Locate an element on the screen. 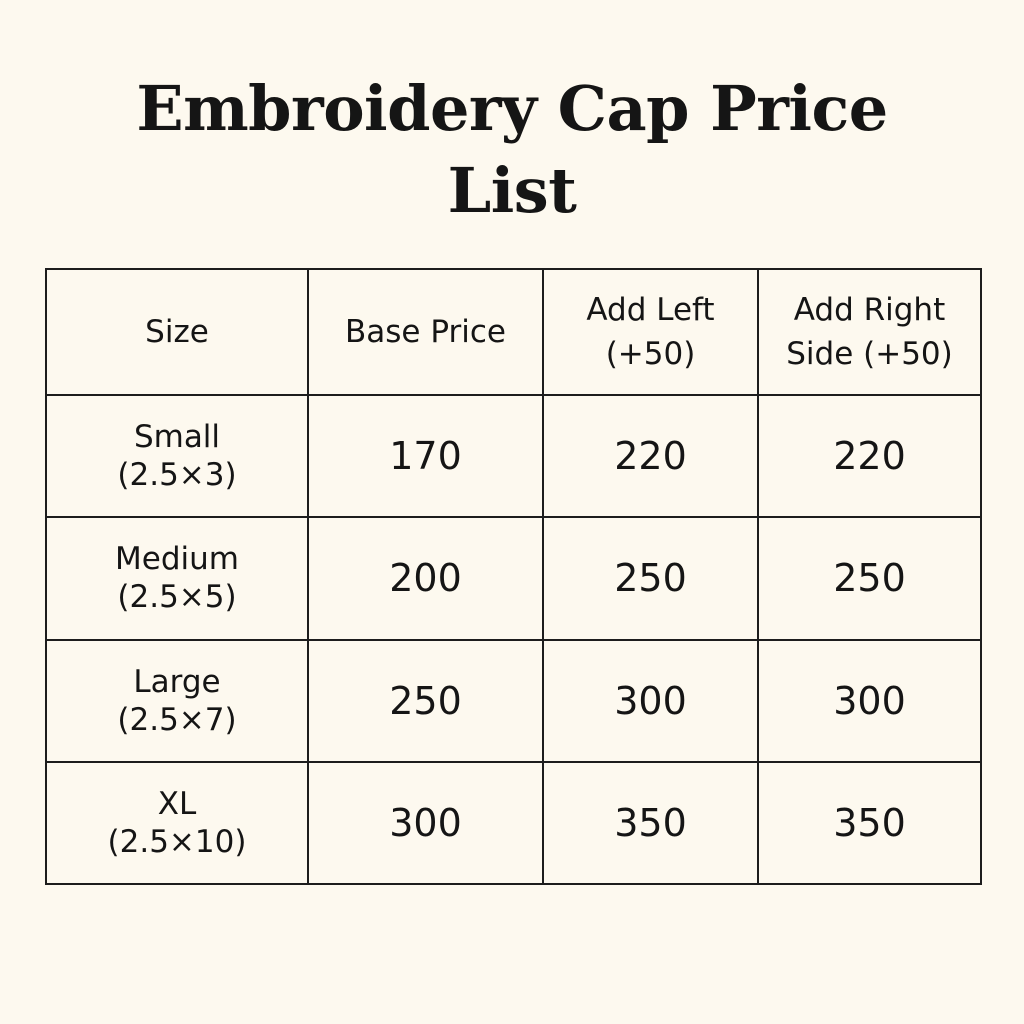  size-dimensions: (2.5×3) is located at coordinates (177, 475).